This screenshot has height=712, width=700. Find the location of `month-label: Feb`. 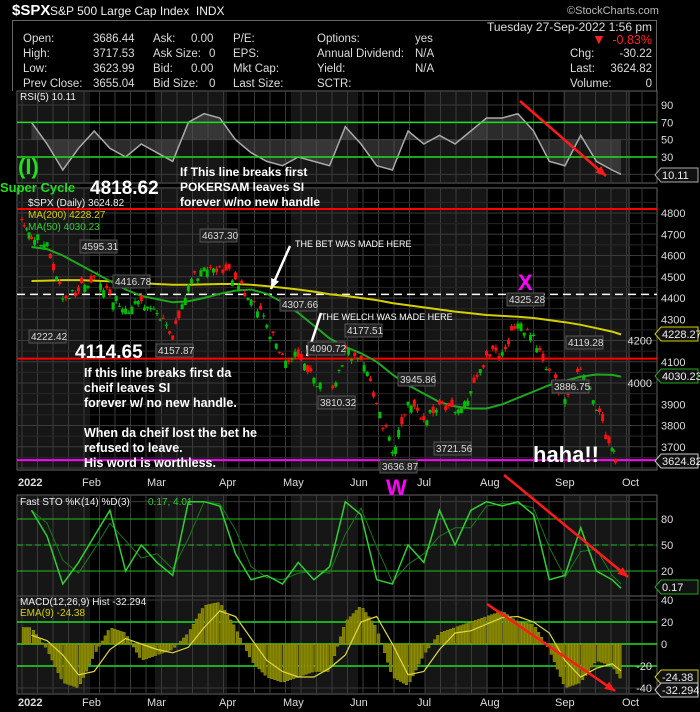

month-label: Feb is located at coordinates (91, 483).